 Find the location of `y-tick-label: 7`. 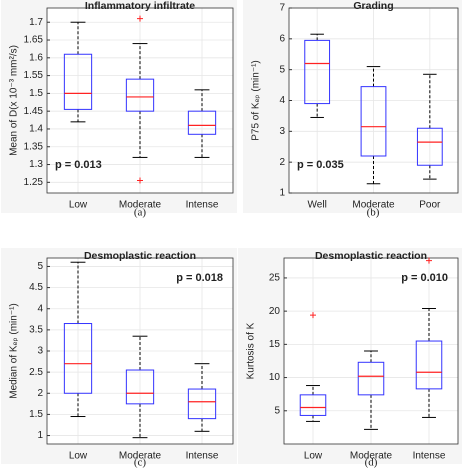

y-tick-label: 7 is located at coordinates (282, 8).